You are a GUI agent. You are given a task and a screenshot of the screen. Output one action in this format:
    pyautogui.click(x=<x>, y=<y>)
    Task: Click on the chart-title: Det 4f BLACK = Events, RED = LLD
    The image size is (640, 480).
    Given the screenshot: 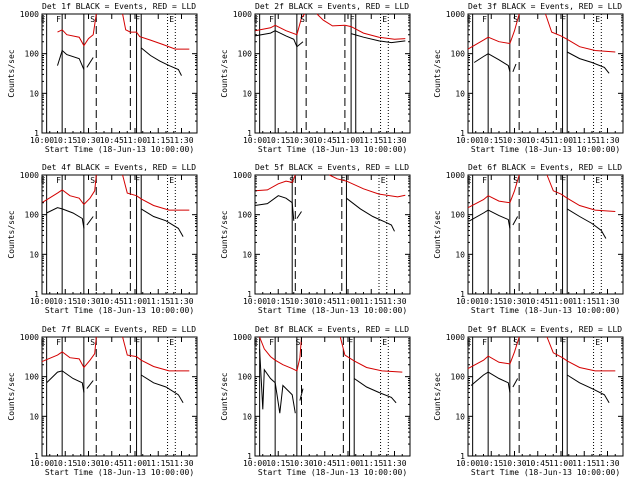 What is the action you would take?
    pyautogui.click(x=119, y=167)
    